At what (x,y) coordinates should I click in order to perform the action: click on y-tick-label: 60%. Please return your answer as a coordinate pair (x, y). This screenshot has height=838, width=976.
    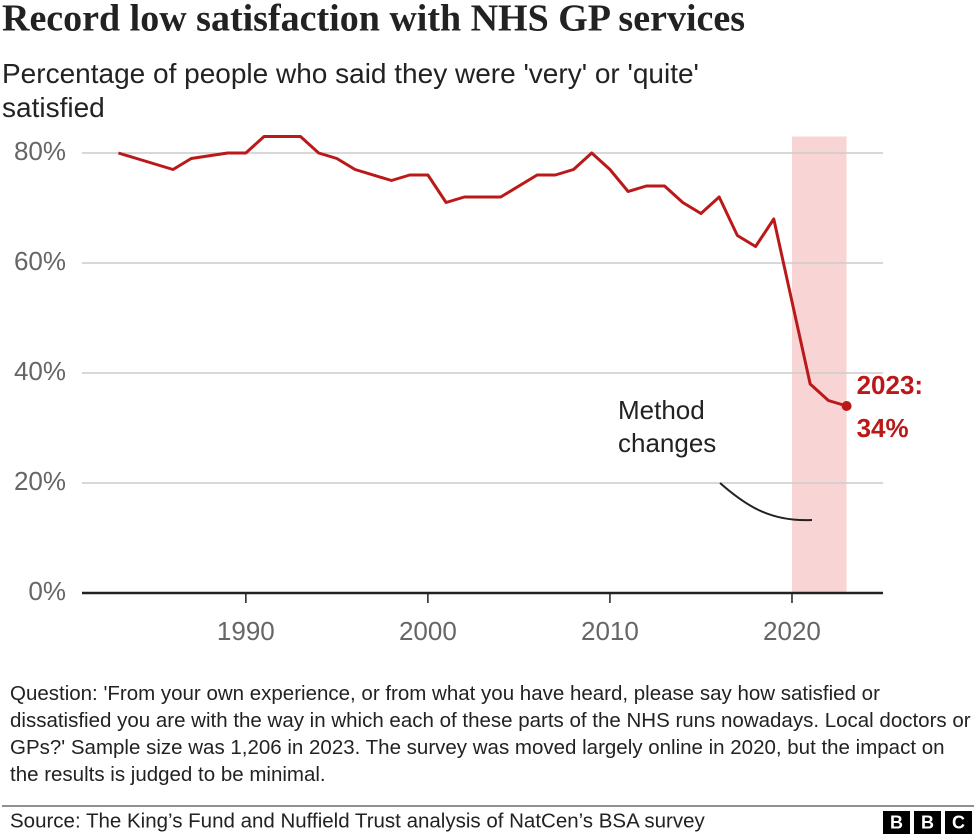
    Looking at the image, I should click on (40, 261).